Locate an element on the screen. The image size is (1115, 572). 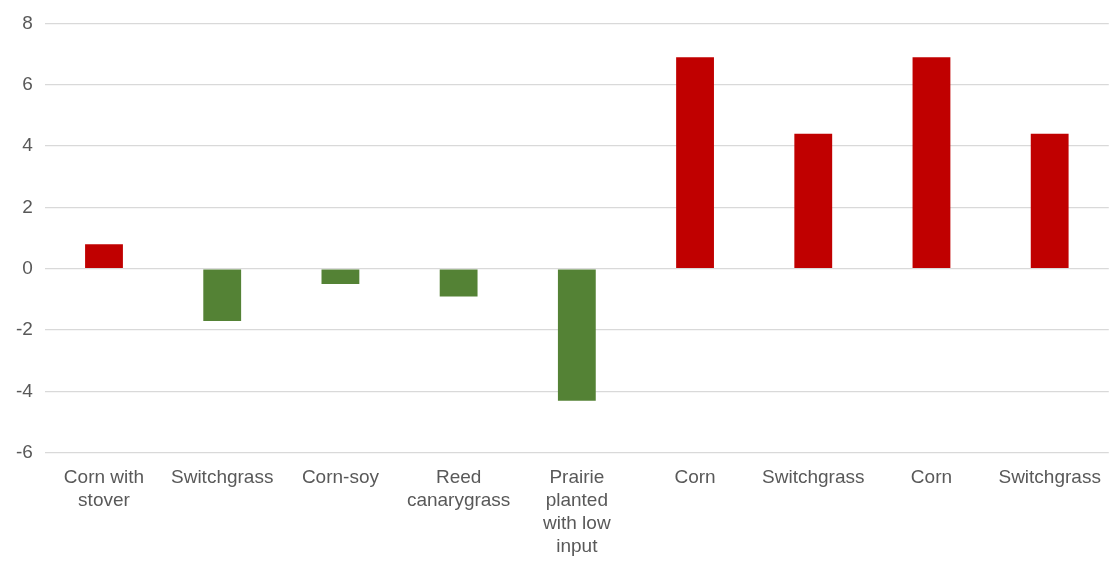
x-tick-label: Prairie planted with low input is located at coordinates (576, 511).